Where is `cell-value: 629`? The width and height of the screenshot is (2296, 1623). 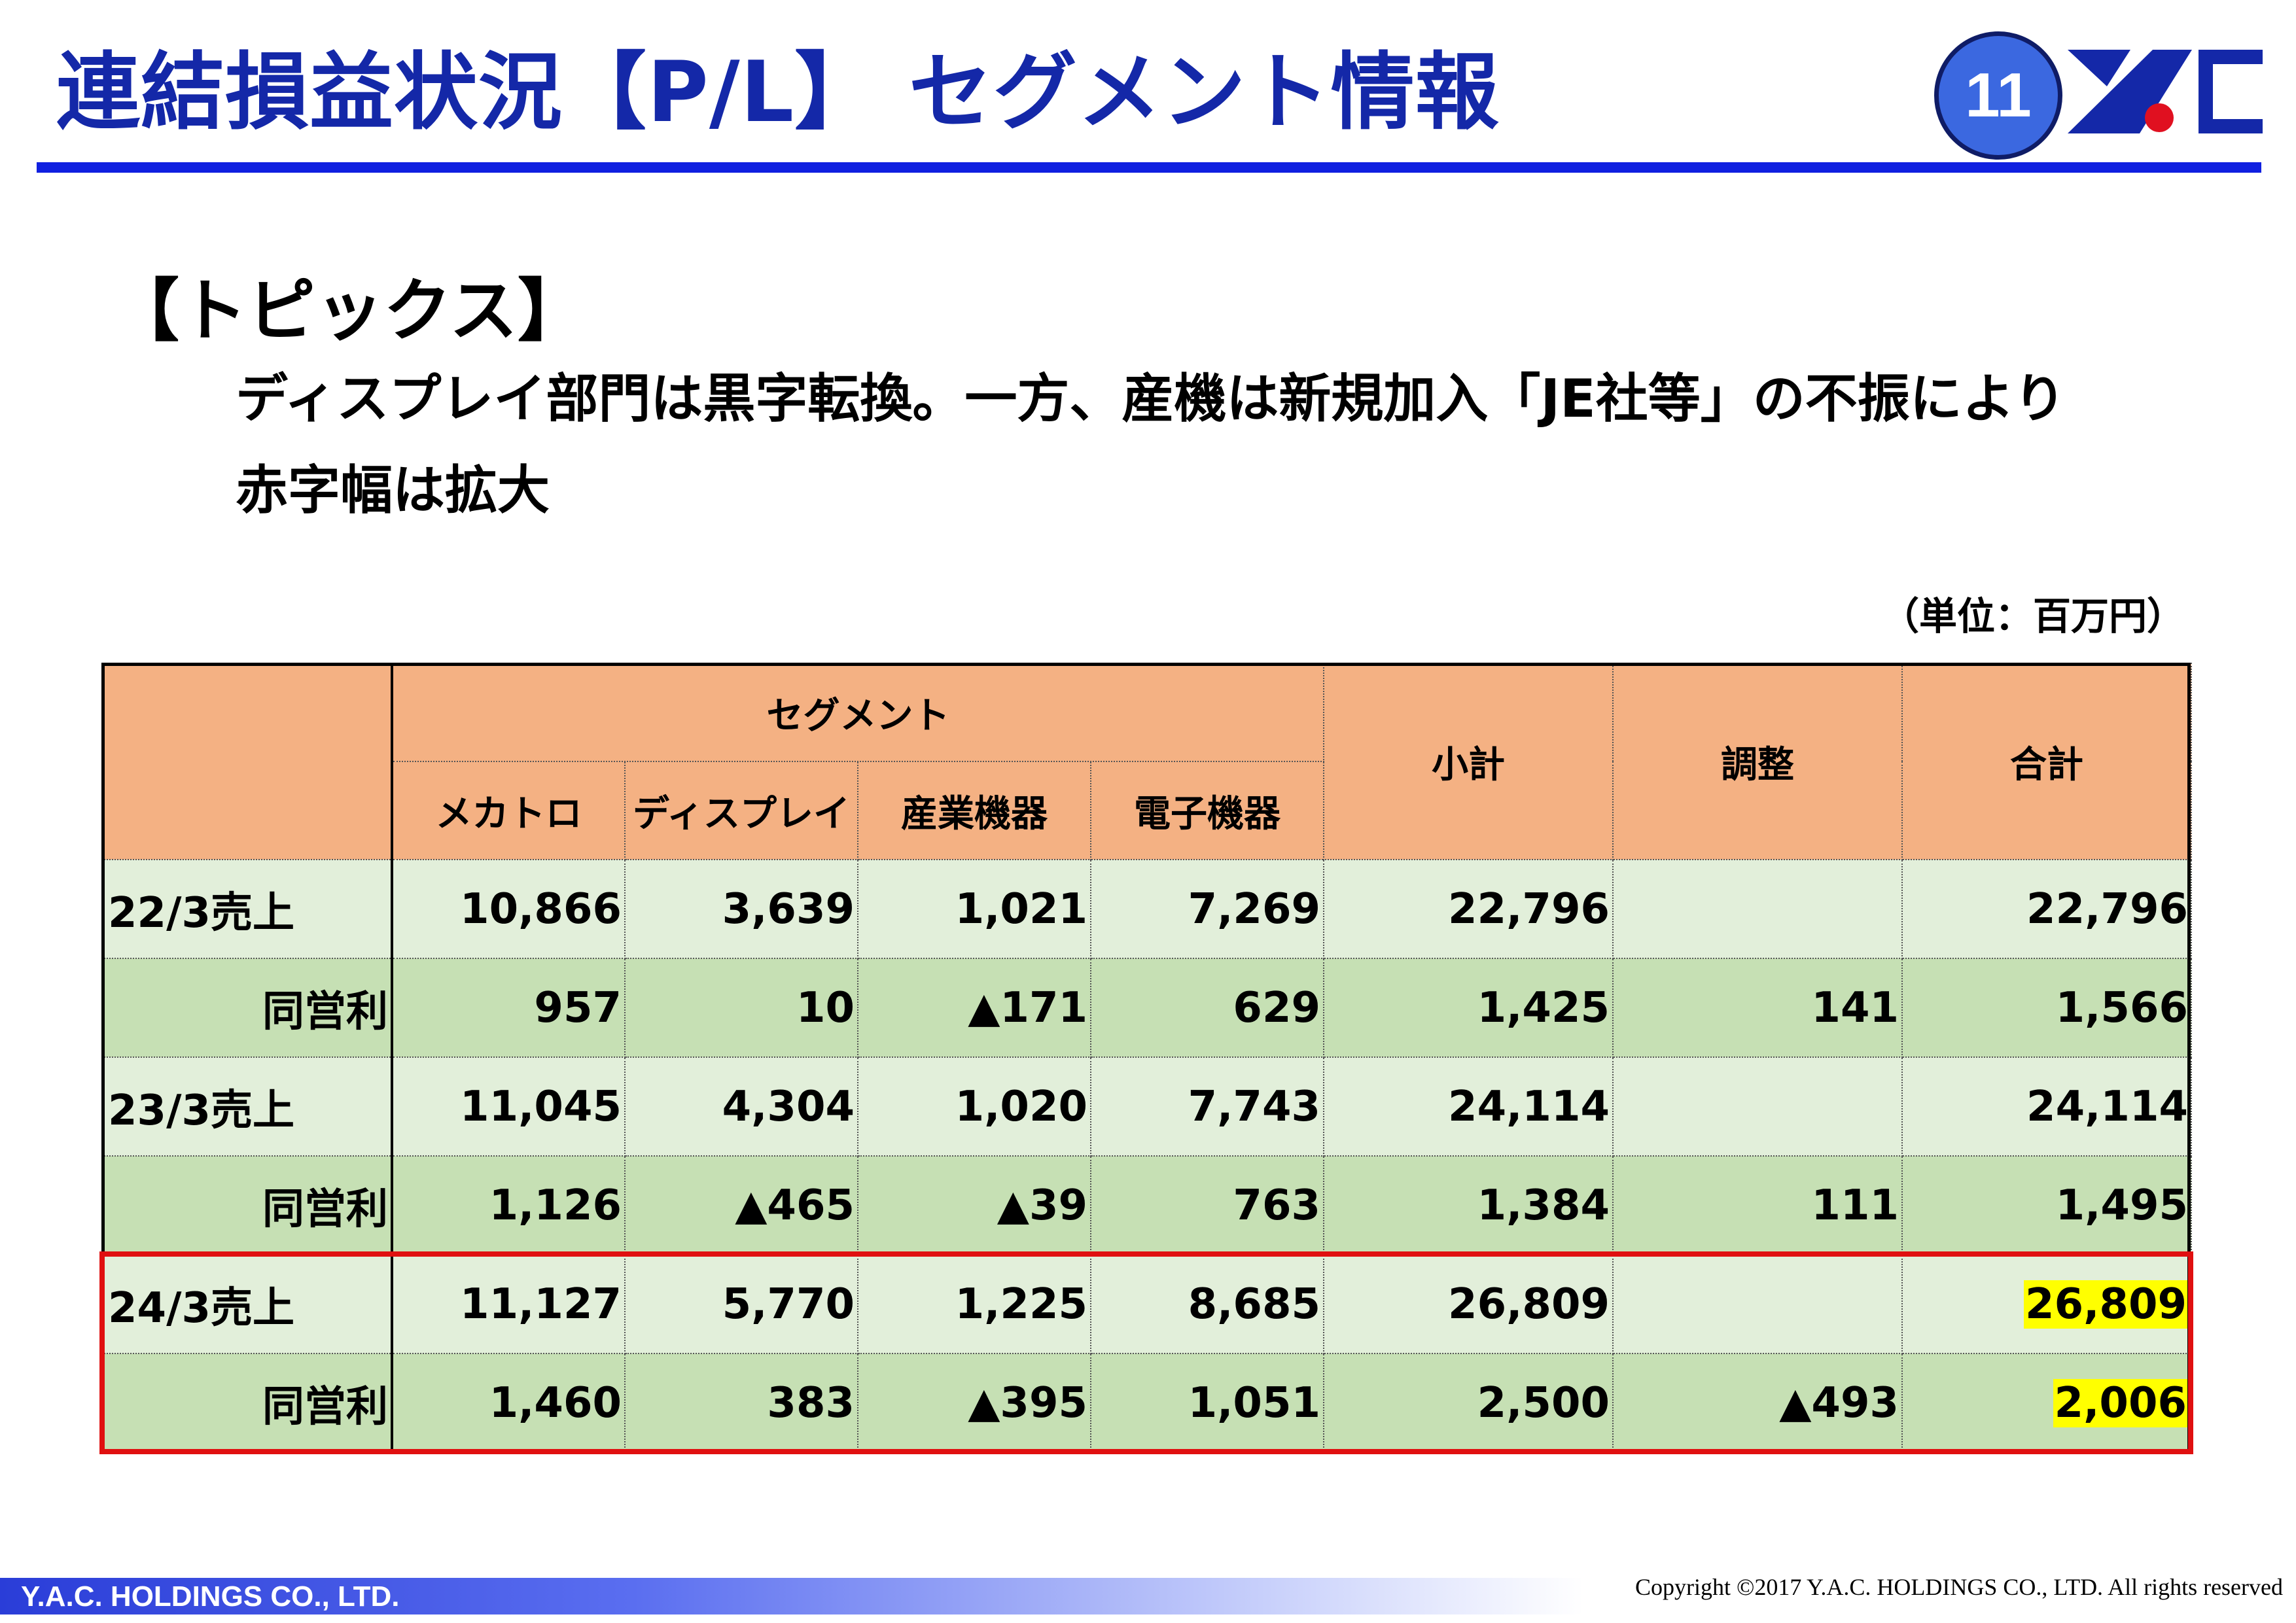 cell-value: 629 is located at coordinates (1207, 1008).